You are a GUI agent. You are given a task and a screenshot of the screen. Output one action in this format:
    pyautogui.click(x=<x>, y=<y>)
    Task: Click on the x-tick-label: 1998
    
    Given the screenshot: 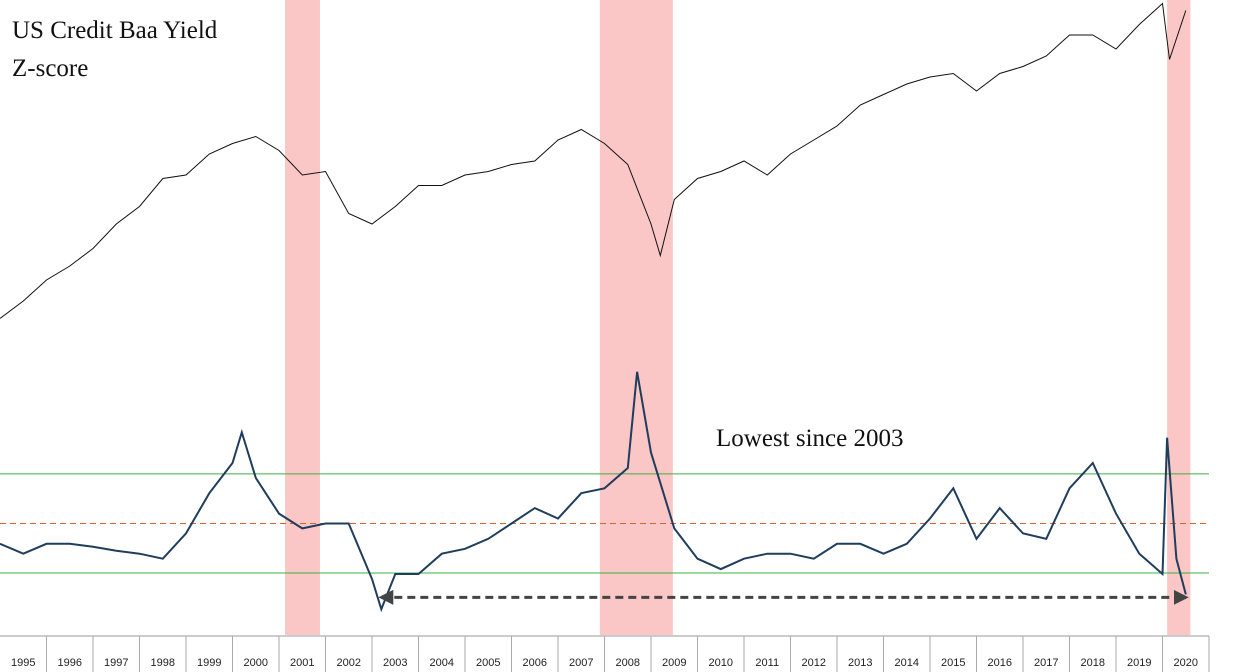 What is the action you would take?
    pyautogui.click(x=163, y=663)
    